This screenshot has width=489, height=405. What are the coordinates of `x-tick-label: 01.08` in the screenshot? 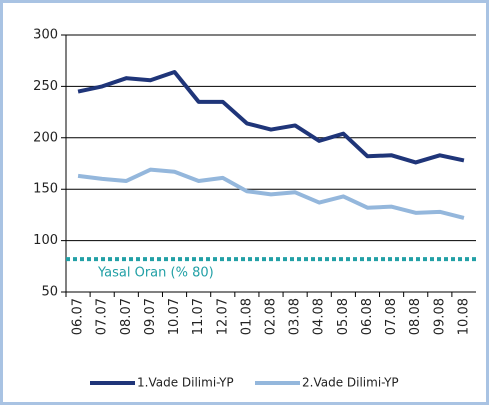 It's located at (246, 316).